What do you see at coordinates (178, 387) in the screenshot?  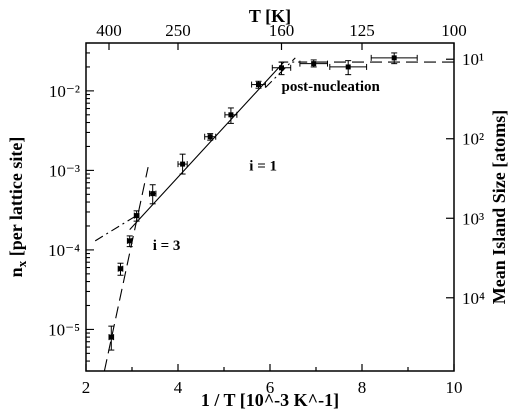 I see `x-tick-label: 4` at bounding box center [178, 387].